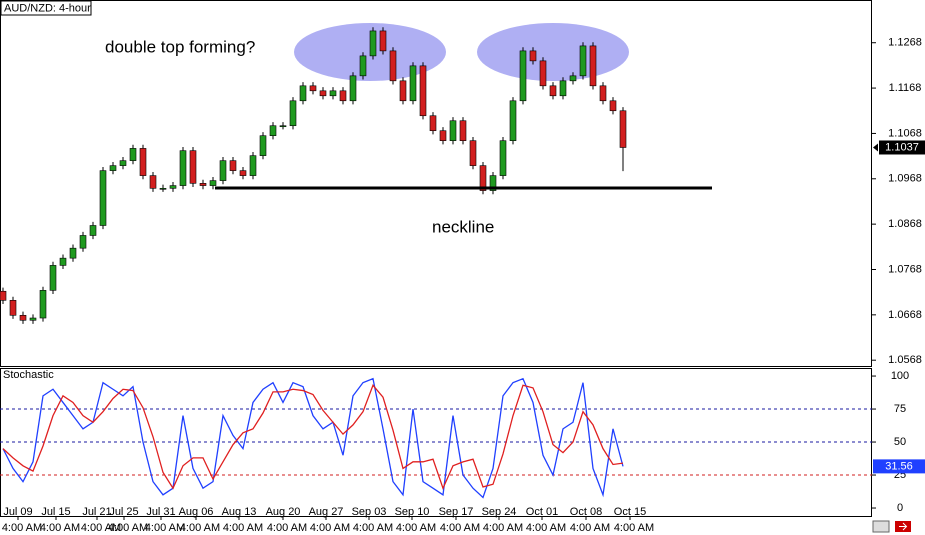  I want to click on value-label: 31.56, so click(899, 466).